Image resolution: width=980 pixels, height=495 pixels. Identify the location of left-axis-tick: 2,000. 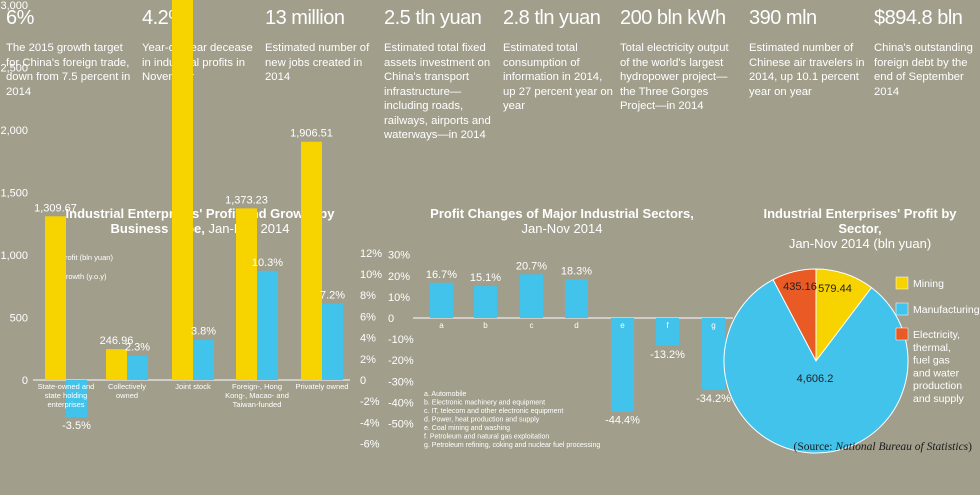
(14, 131).